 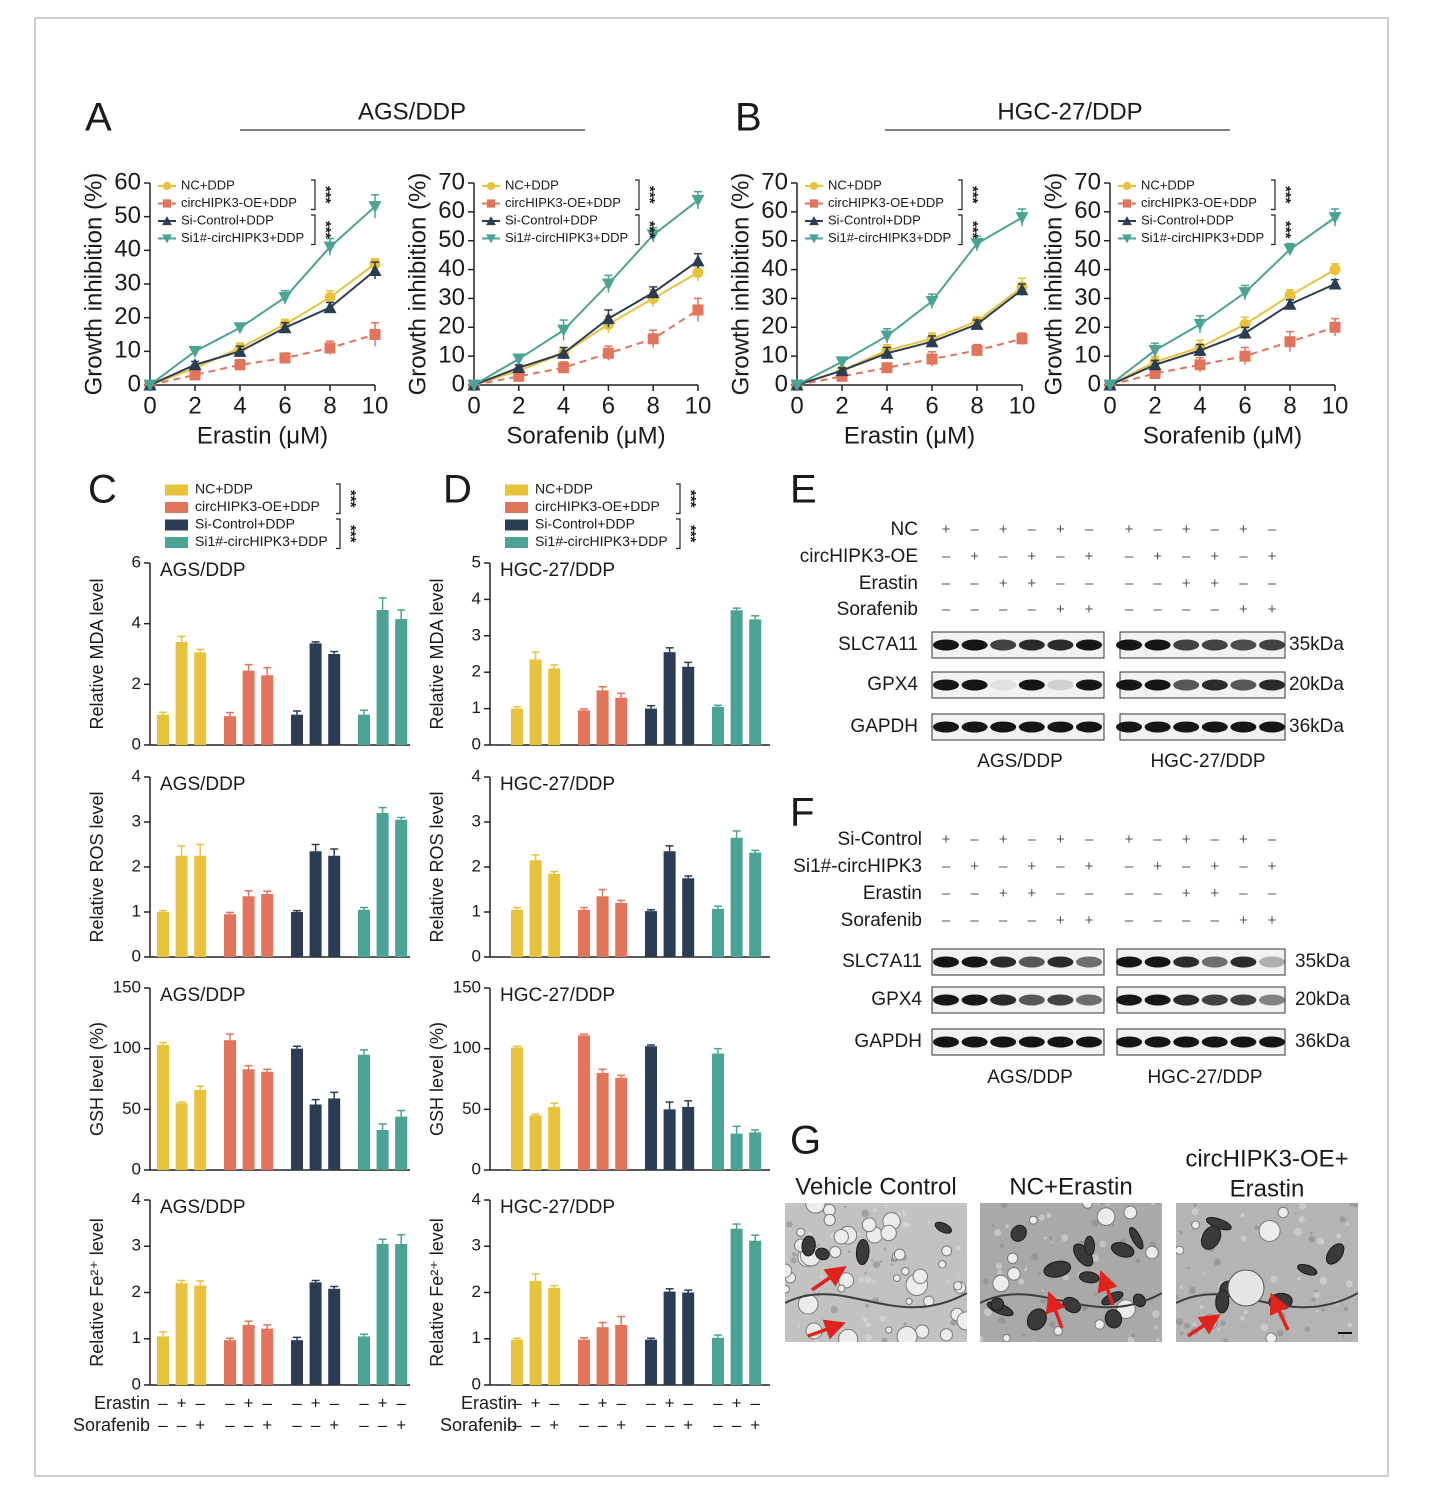 What do you see at coordinates (1202, 237) in the screenshot?
I see `legend-label: Si1#-circHIPK3+DDP` at bounding box center [1202, 237].